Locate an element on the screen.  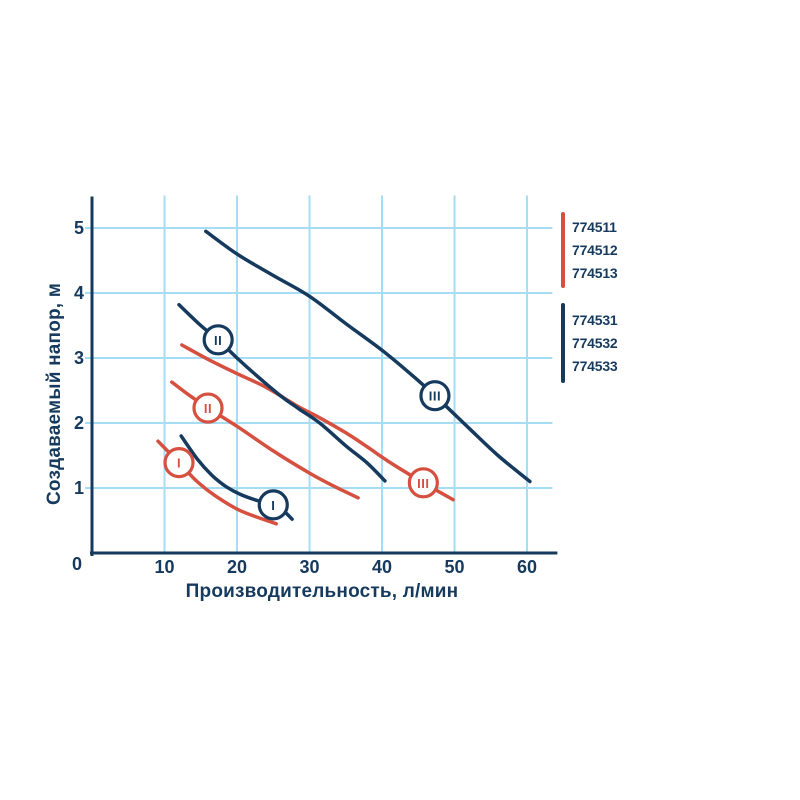
x-tick-label: 60 is located at coordinates (527, 567).